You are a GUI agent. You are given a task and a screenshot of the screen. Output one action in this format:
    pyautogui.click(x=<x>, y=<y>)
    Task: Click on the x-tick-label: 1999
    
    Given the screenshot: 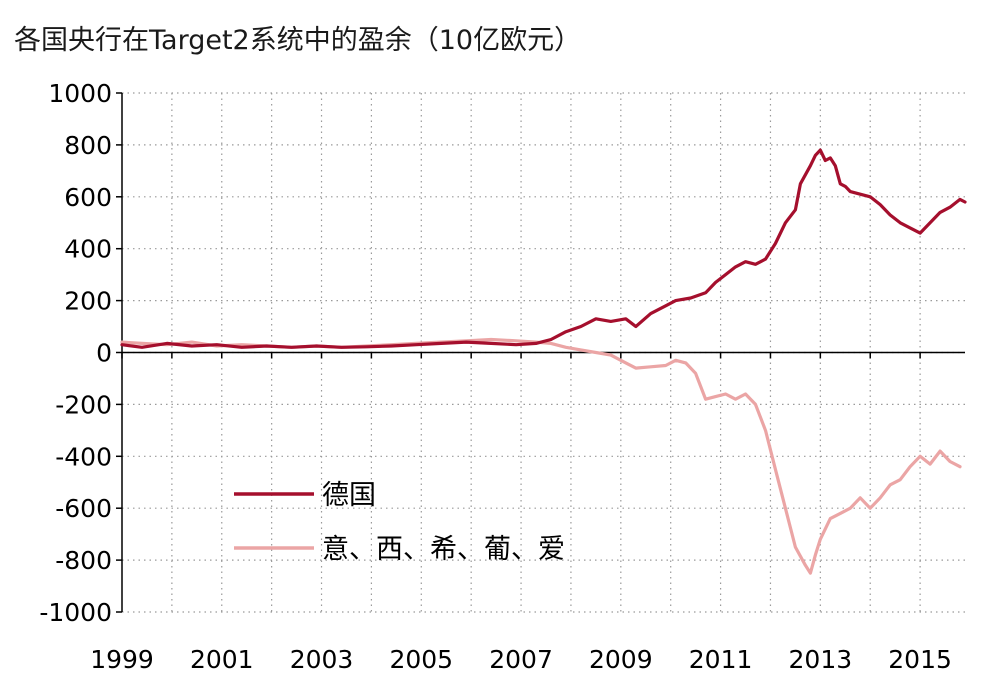 What is the action you would take?
    pyautogui.click(x=122, y=659)
    